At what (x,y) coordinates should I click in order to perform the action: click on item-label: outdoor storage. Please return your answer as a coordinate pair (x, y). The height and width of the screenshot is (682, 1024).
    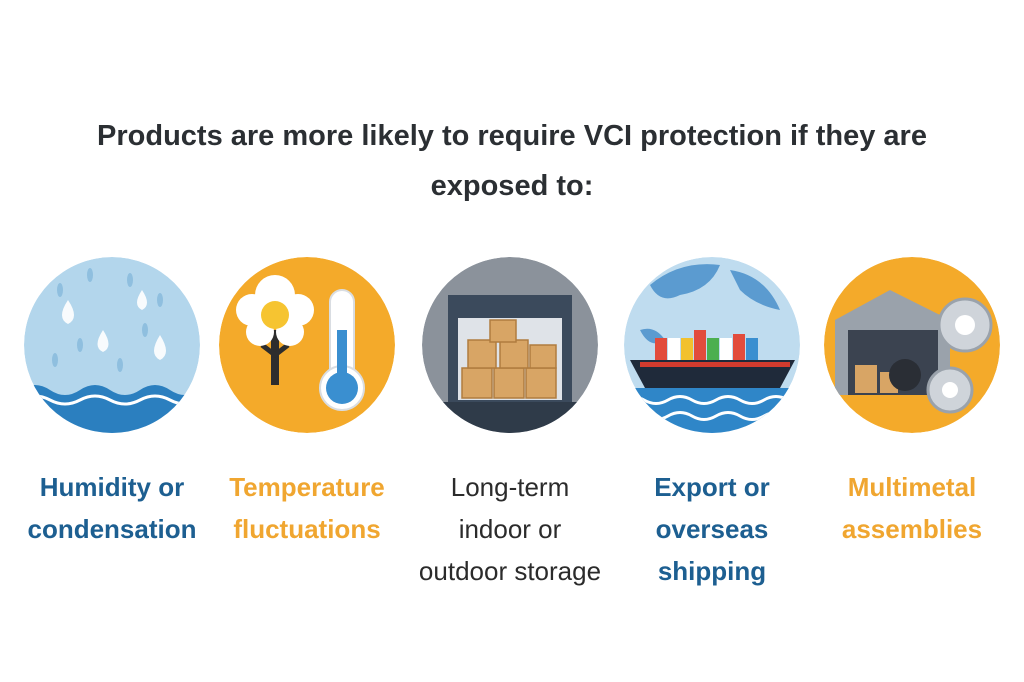
    Looking at the image, I should click on (510, 571).